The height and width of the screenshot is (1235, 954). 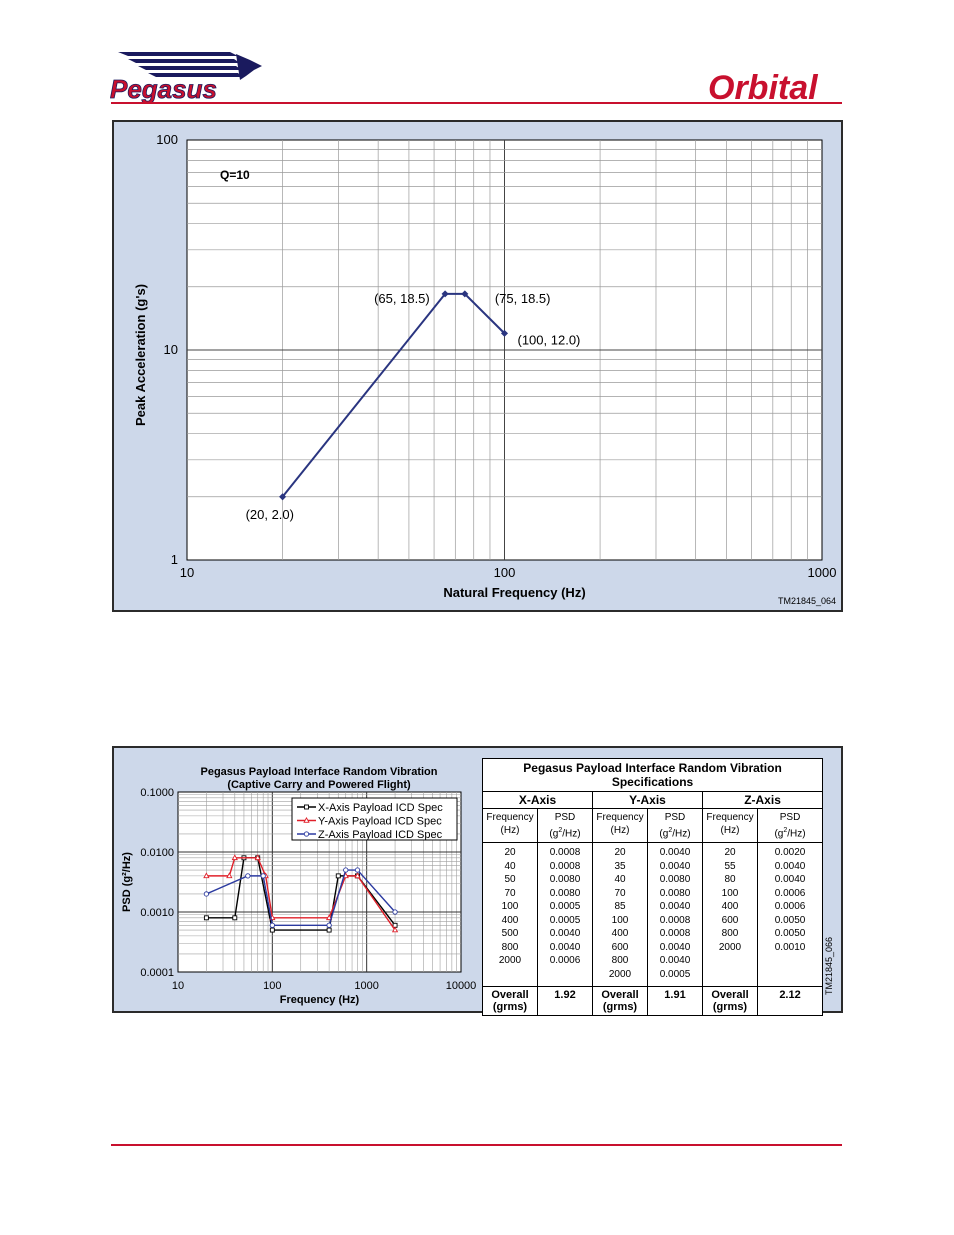 I want to click on table-cell: 70, so click(x=510, y=893).